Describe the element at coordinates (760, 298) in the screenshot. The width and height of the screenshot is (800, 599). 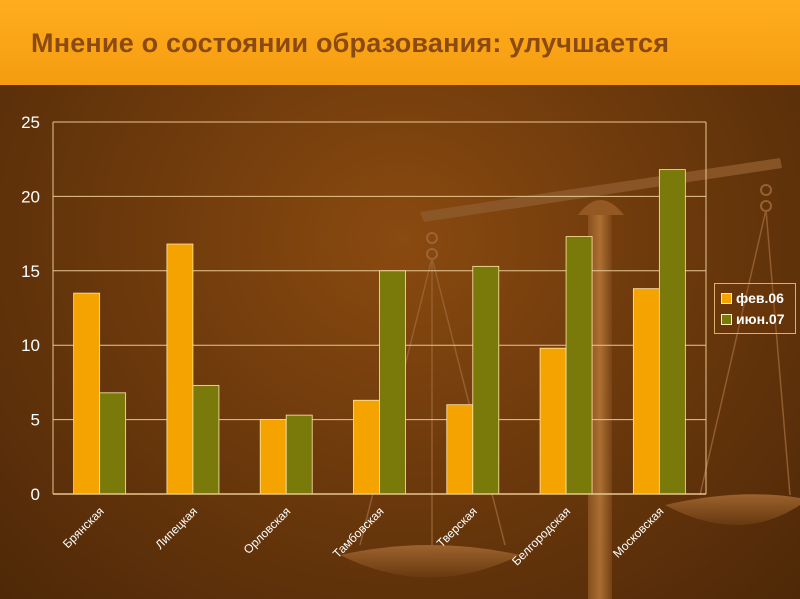
I see `legend-label-series-1: фев.06` at that location.